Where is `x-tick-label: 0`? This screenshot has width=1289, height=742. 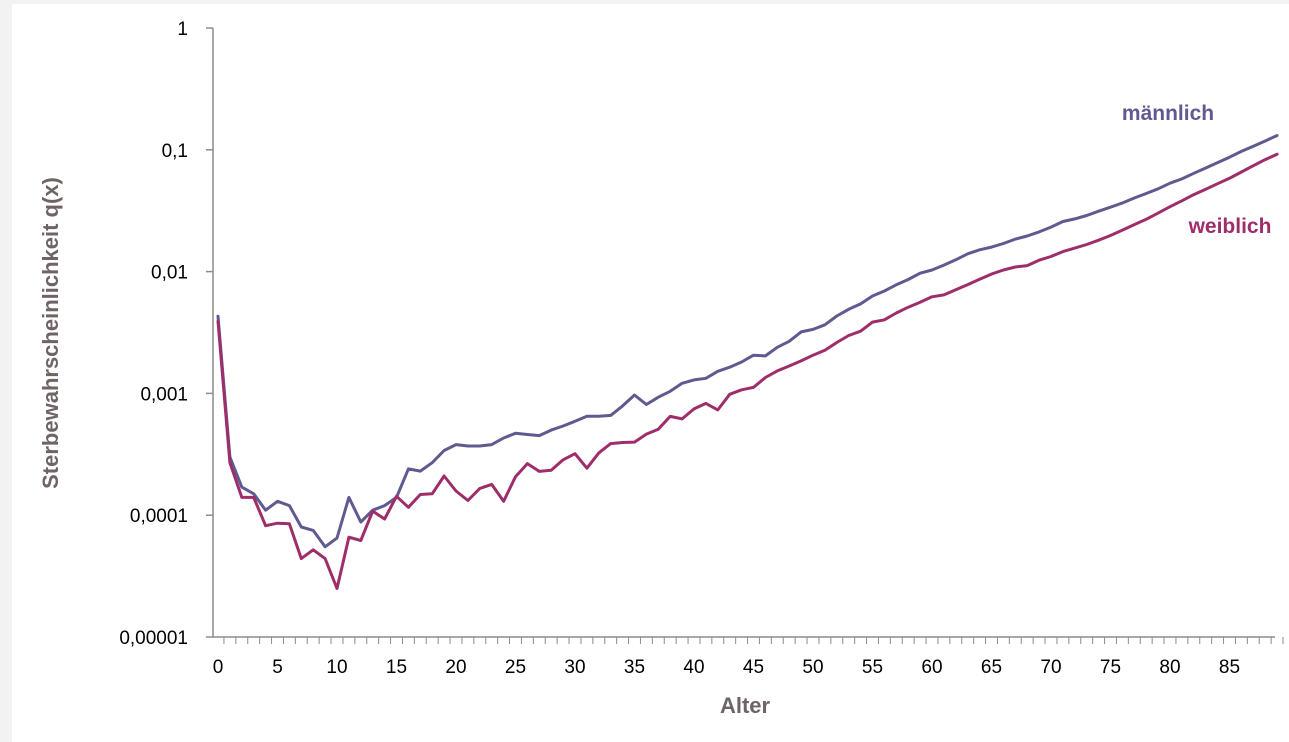
x-tick-label: 0 is located at coordinates (218, 667).